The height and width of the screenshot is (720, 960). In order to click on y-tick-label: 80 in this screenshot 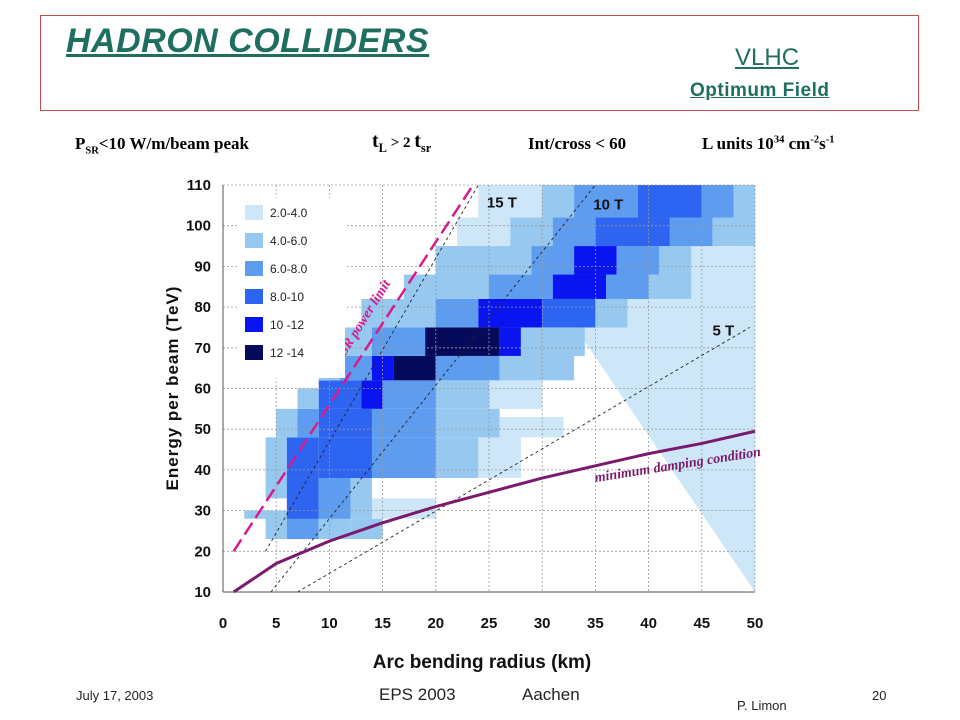, I will do `click(202, 307)`.